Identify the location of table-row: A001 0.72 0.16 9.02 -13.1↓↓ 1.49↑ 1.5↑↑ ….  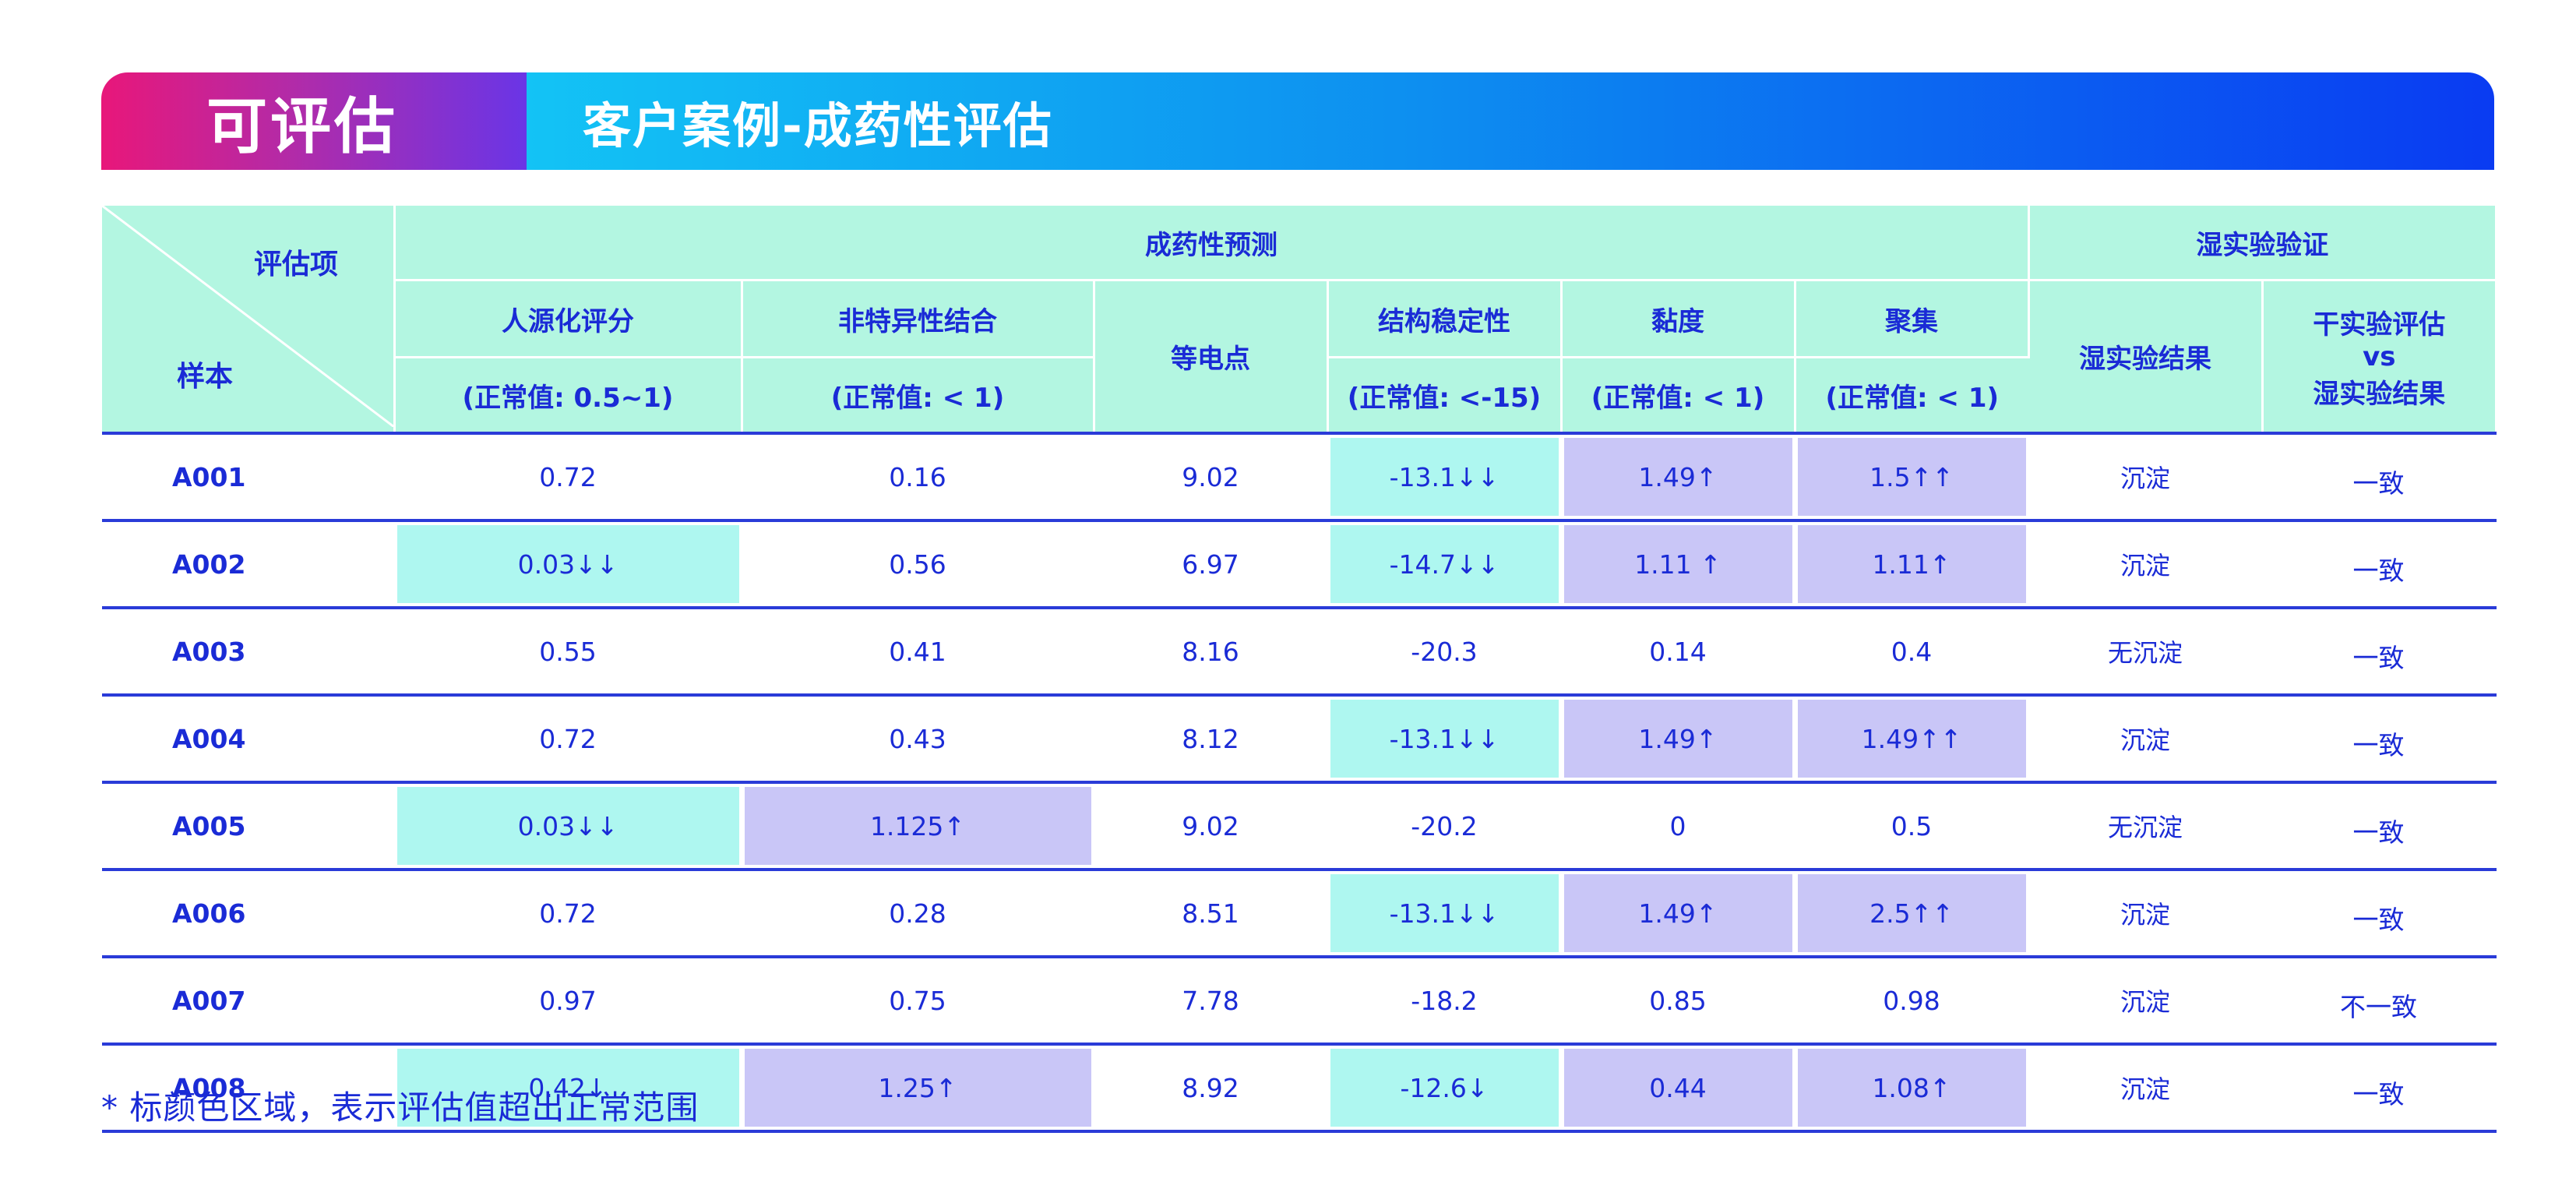
(1299, 477).